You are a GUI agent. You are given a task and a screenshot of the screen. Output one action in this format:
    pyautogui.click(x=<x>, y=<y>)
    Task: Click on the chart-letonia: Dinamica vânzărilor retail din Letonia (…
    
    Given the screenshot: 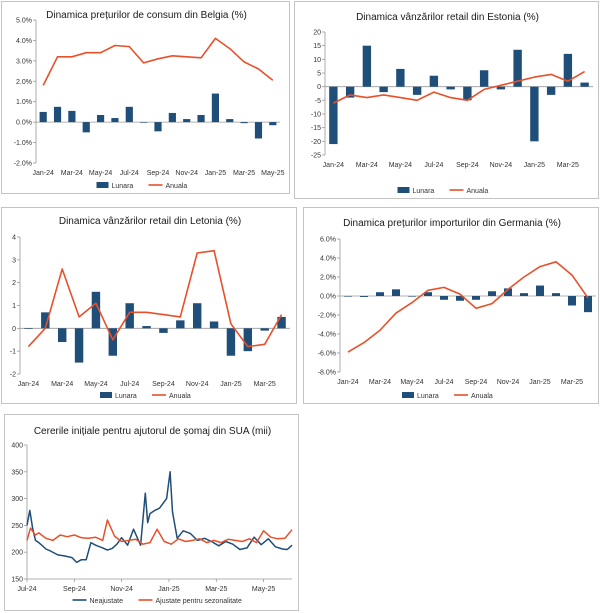 What is the action you would take?
    pyautogui.click(x=150, y=308)
    